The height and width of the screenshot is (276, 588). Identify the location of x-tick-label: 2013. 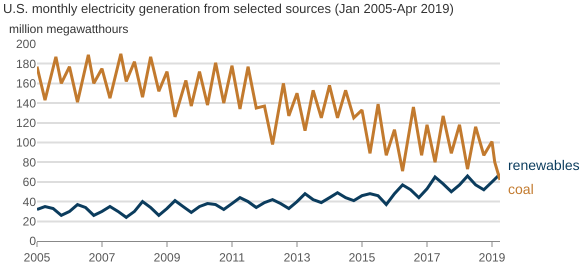
(297, 257).